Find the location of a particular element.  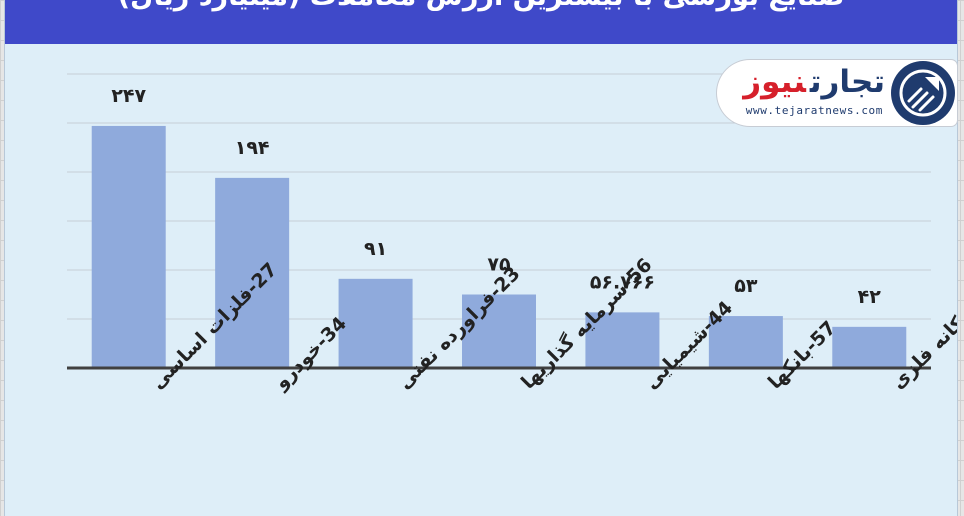

logo-wordmark-part1: تجارت is located at coordinates (847, 82).